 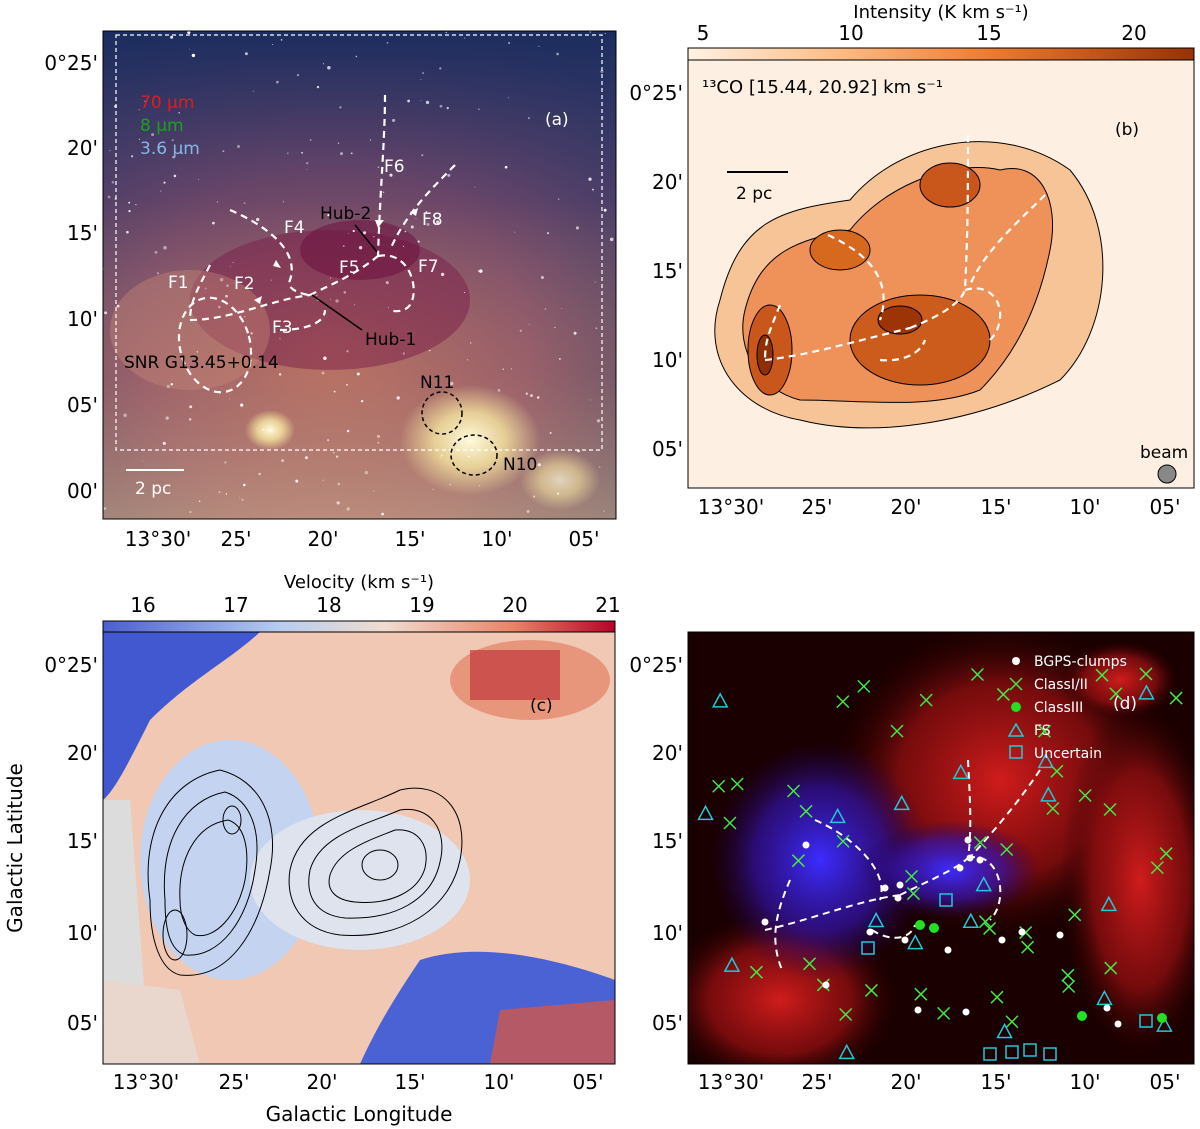 I want to click on a-lat-00: 00', so click(x=82, y=491).